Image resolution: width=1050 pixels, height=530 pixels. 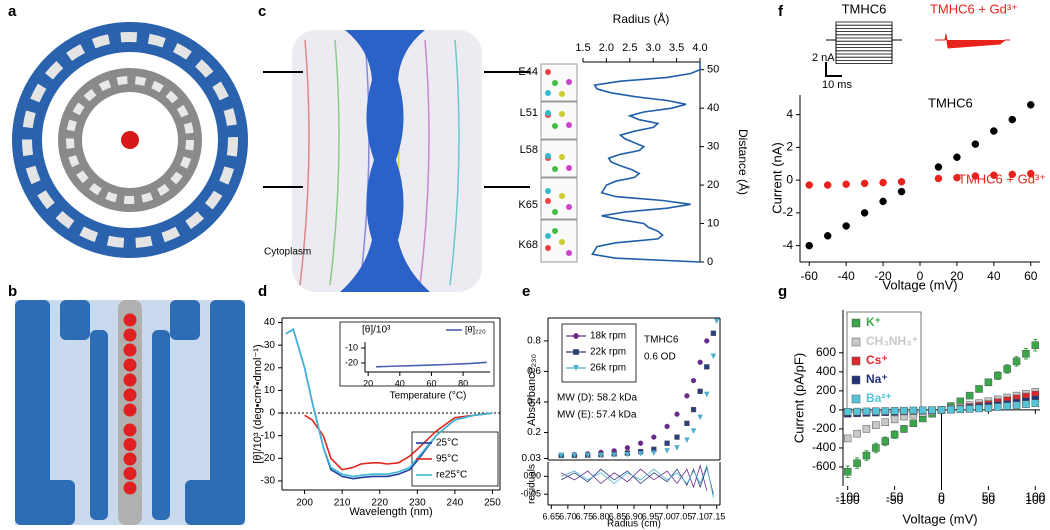 I want to click on panel-label: a, so click(x=12, y=11).